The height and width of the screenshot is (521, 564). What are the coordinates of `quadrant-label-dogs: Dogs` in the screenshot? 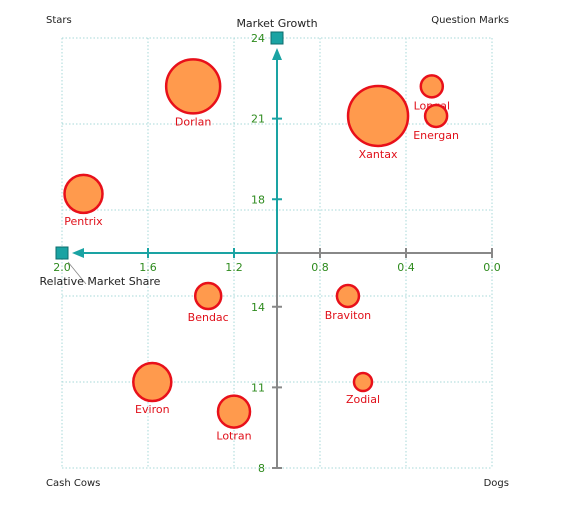 It's located at (496, 483).